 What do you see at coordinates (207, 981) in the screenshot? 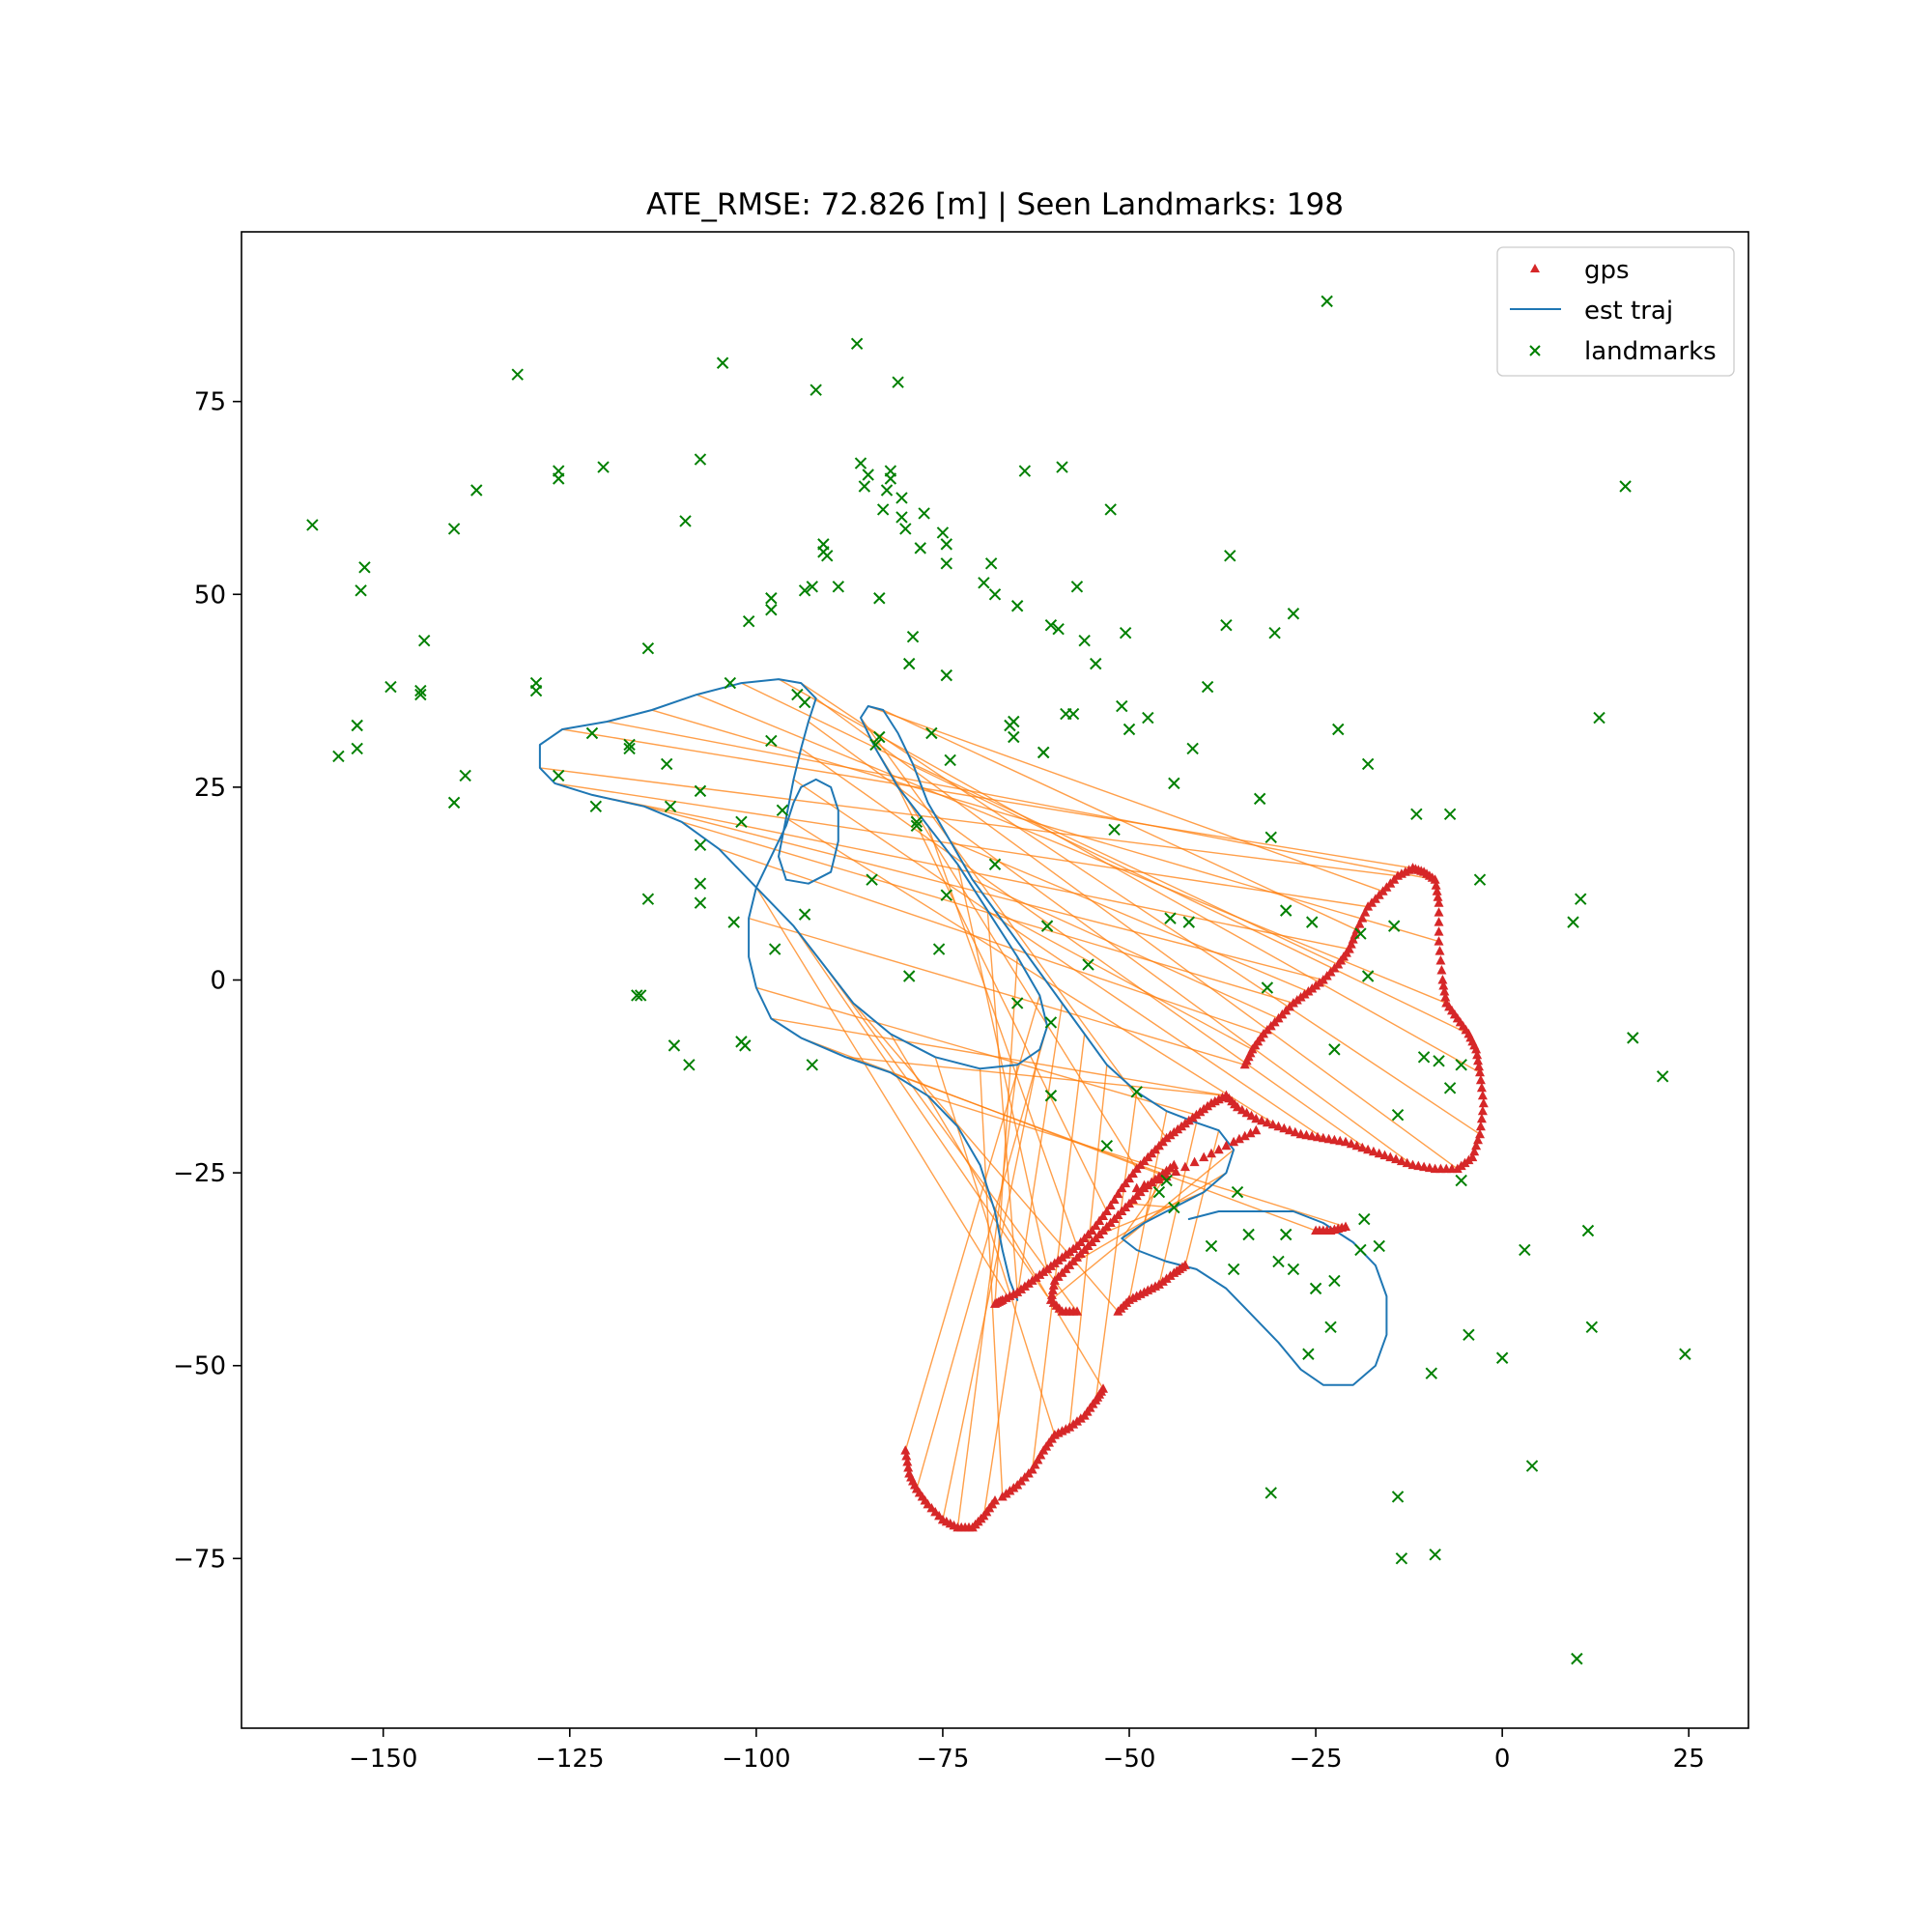
I see `y-axis-ticks: −75 −50 −25 0 25 50 75` at bounding box center [207, 981].